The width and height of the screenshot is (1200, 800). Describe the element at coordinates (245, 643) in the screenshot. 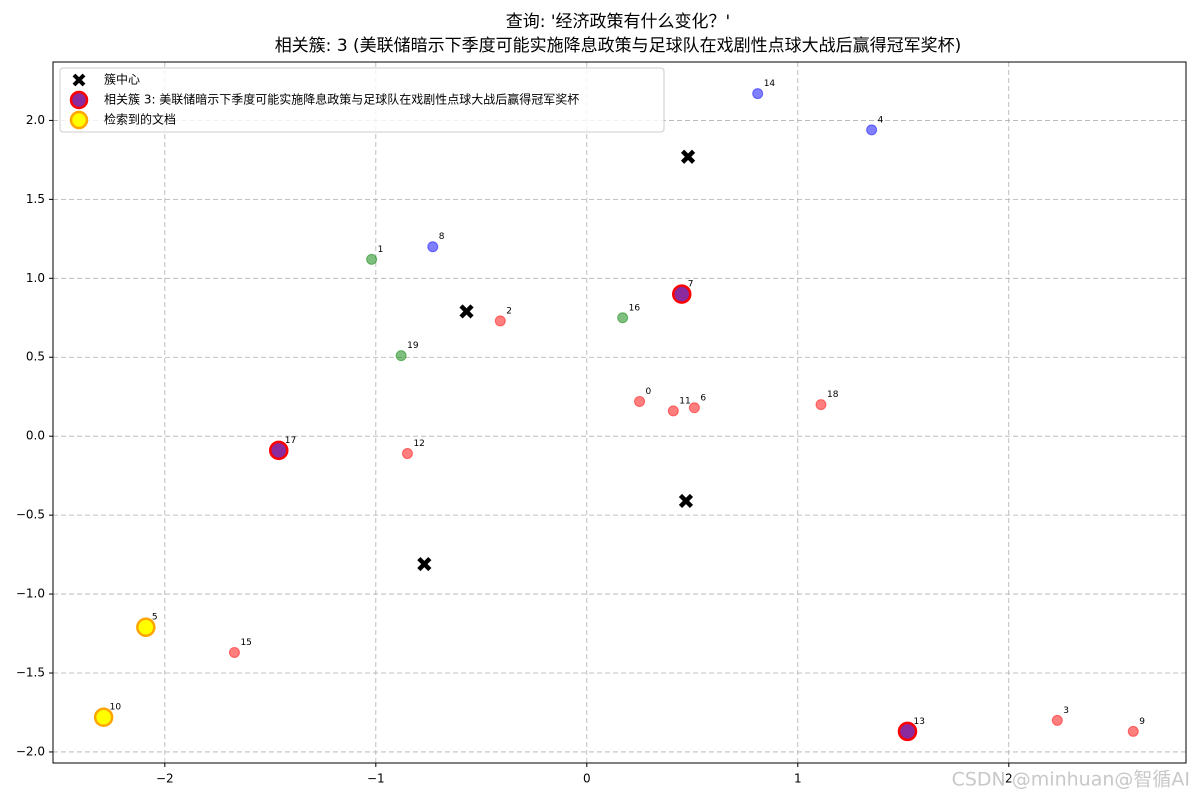

I see `point-label: 15` at that location.